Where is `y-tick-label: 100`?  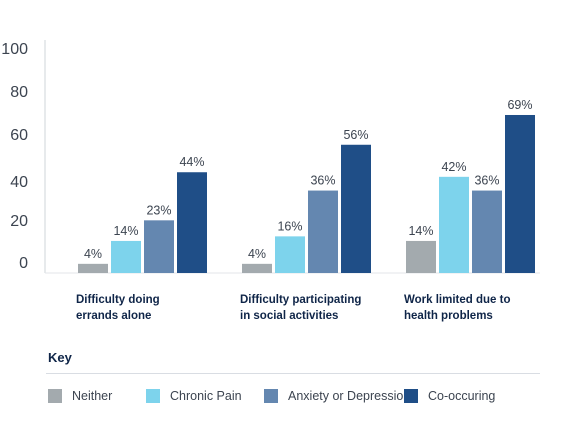
y-tick-label: 100 is located at coordinates (14, 49).